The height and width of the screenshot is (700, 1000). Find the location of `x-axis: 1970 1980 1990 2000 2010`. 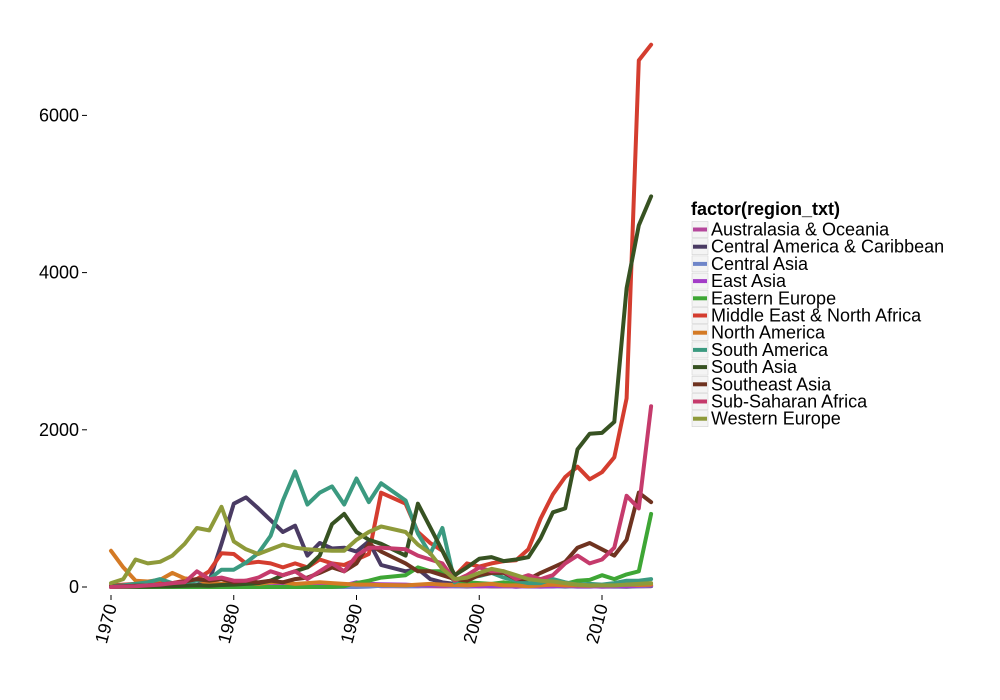

x-axis: 1970 1980 1990 2000 2010 is located at coordinates (351, 620).